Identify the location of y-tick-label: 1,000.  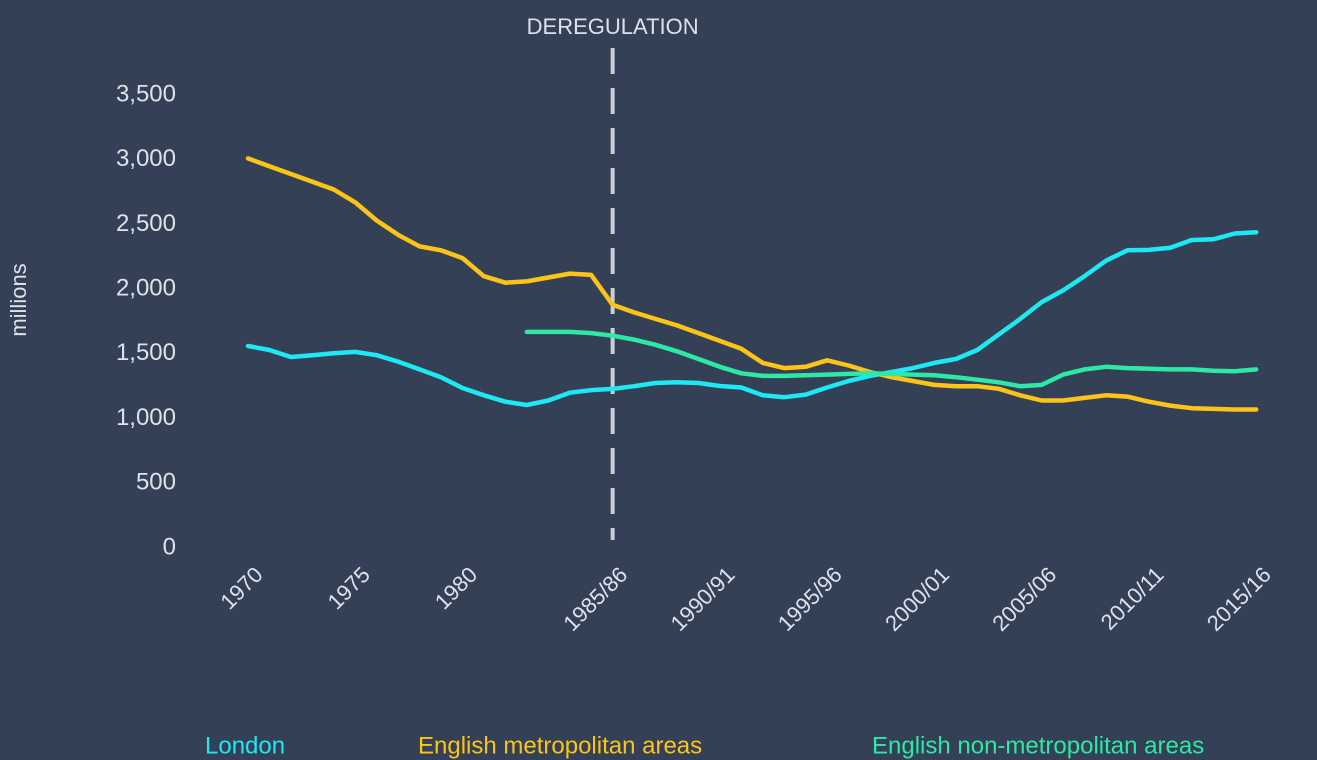
(146, 417).